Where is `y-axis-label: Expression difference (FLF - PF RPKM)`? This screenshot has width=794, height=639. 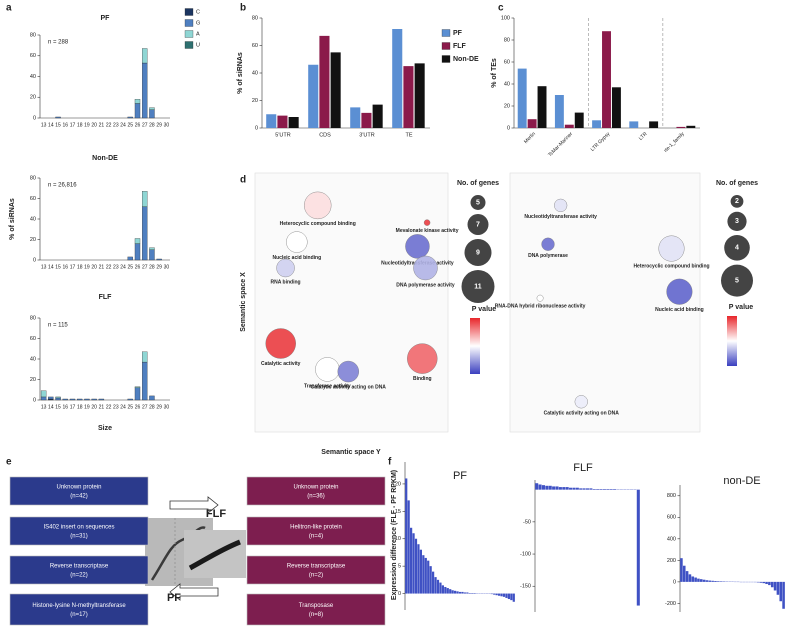 y-axis-label: Expression difference (FLF - PF RPKM) is located at coordinates (394, 535).